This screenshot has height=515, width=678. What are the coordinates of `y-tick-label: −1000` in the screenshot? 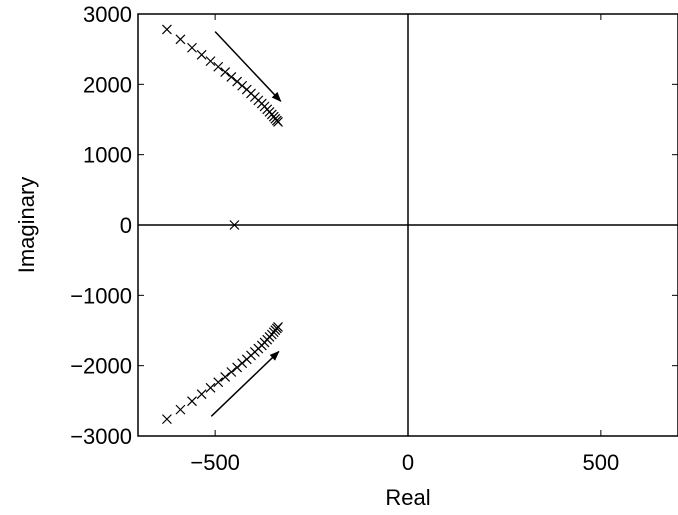 It's located at (101, 295).